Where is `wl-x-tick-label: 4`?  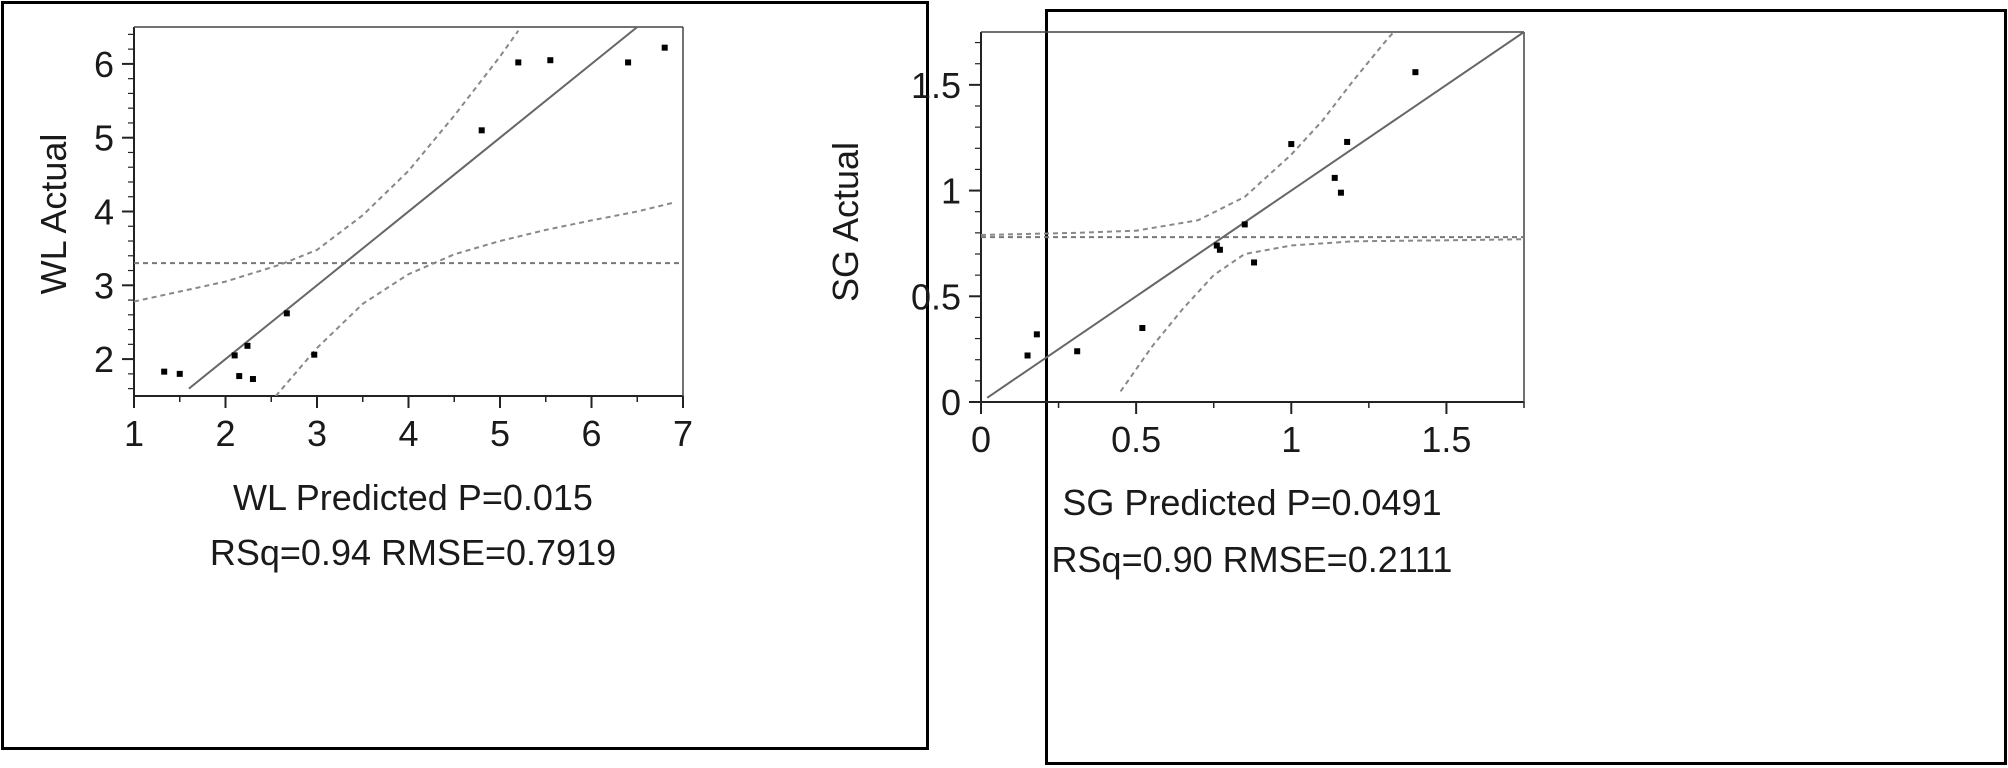
wl-x-tick-label: 4 is located at coordinates (408, 433).